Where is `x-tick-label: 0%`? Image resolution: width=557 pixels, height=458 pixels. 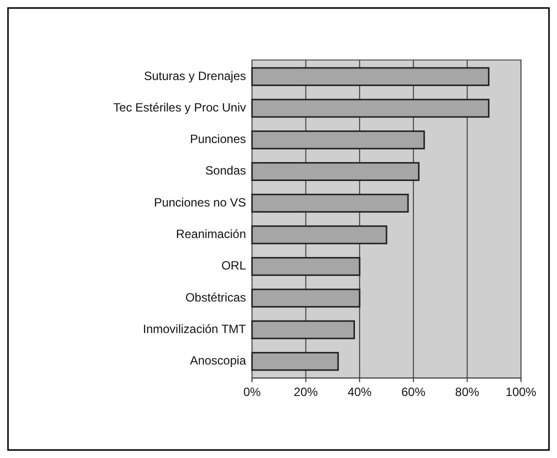 x-tick-label: 0% is located at coordinates (252, 392).